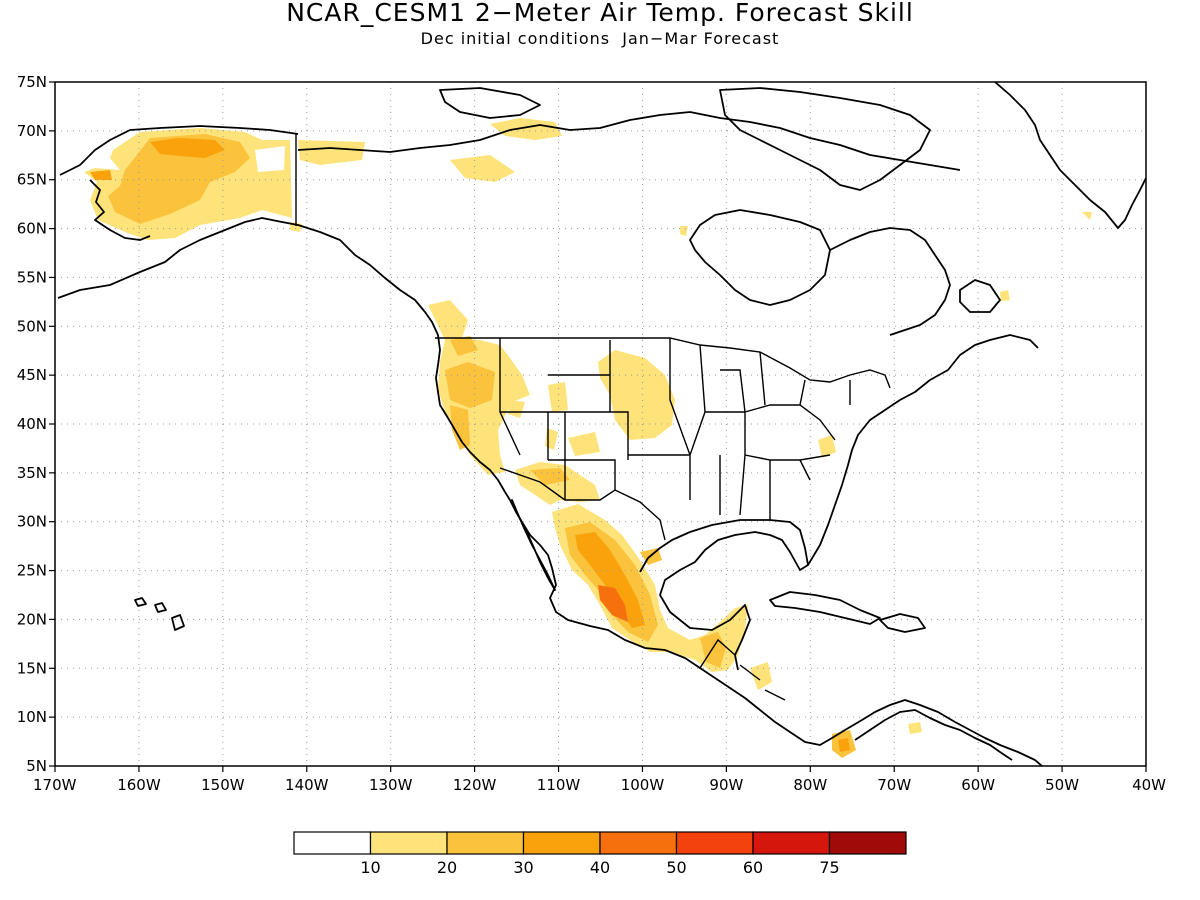 This screenshot has width=1200, height=900. I want to click on newfoundland, so click(980, 296).